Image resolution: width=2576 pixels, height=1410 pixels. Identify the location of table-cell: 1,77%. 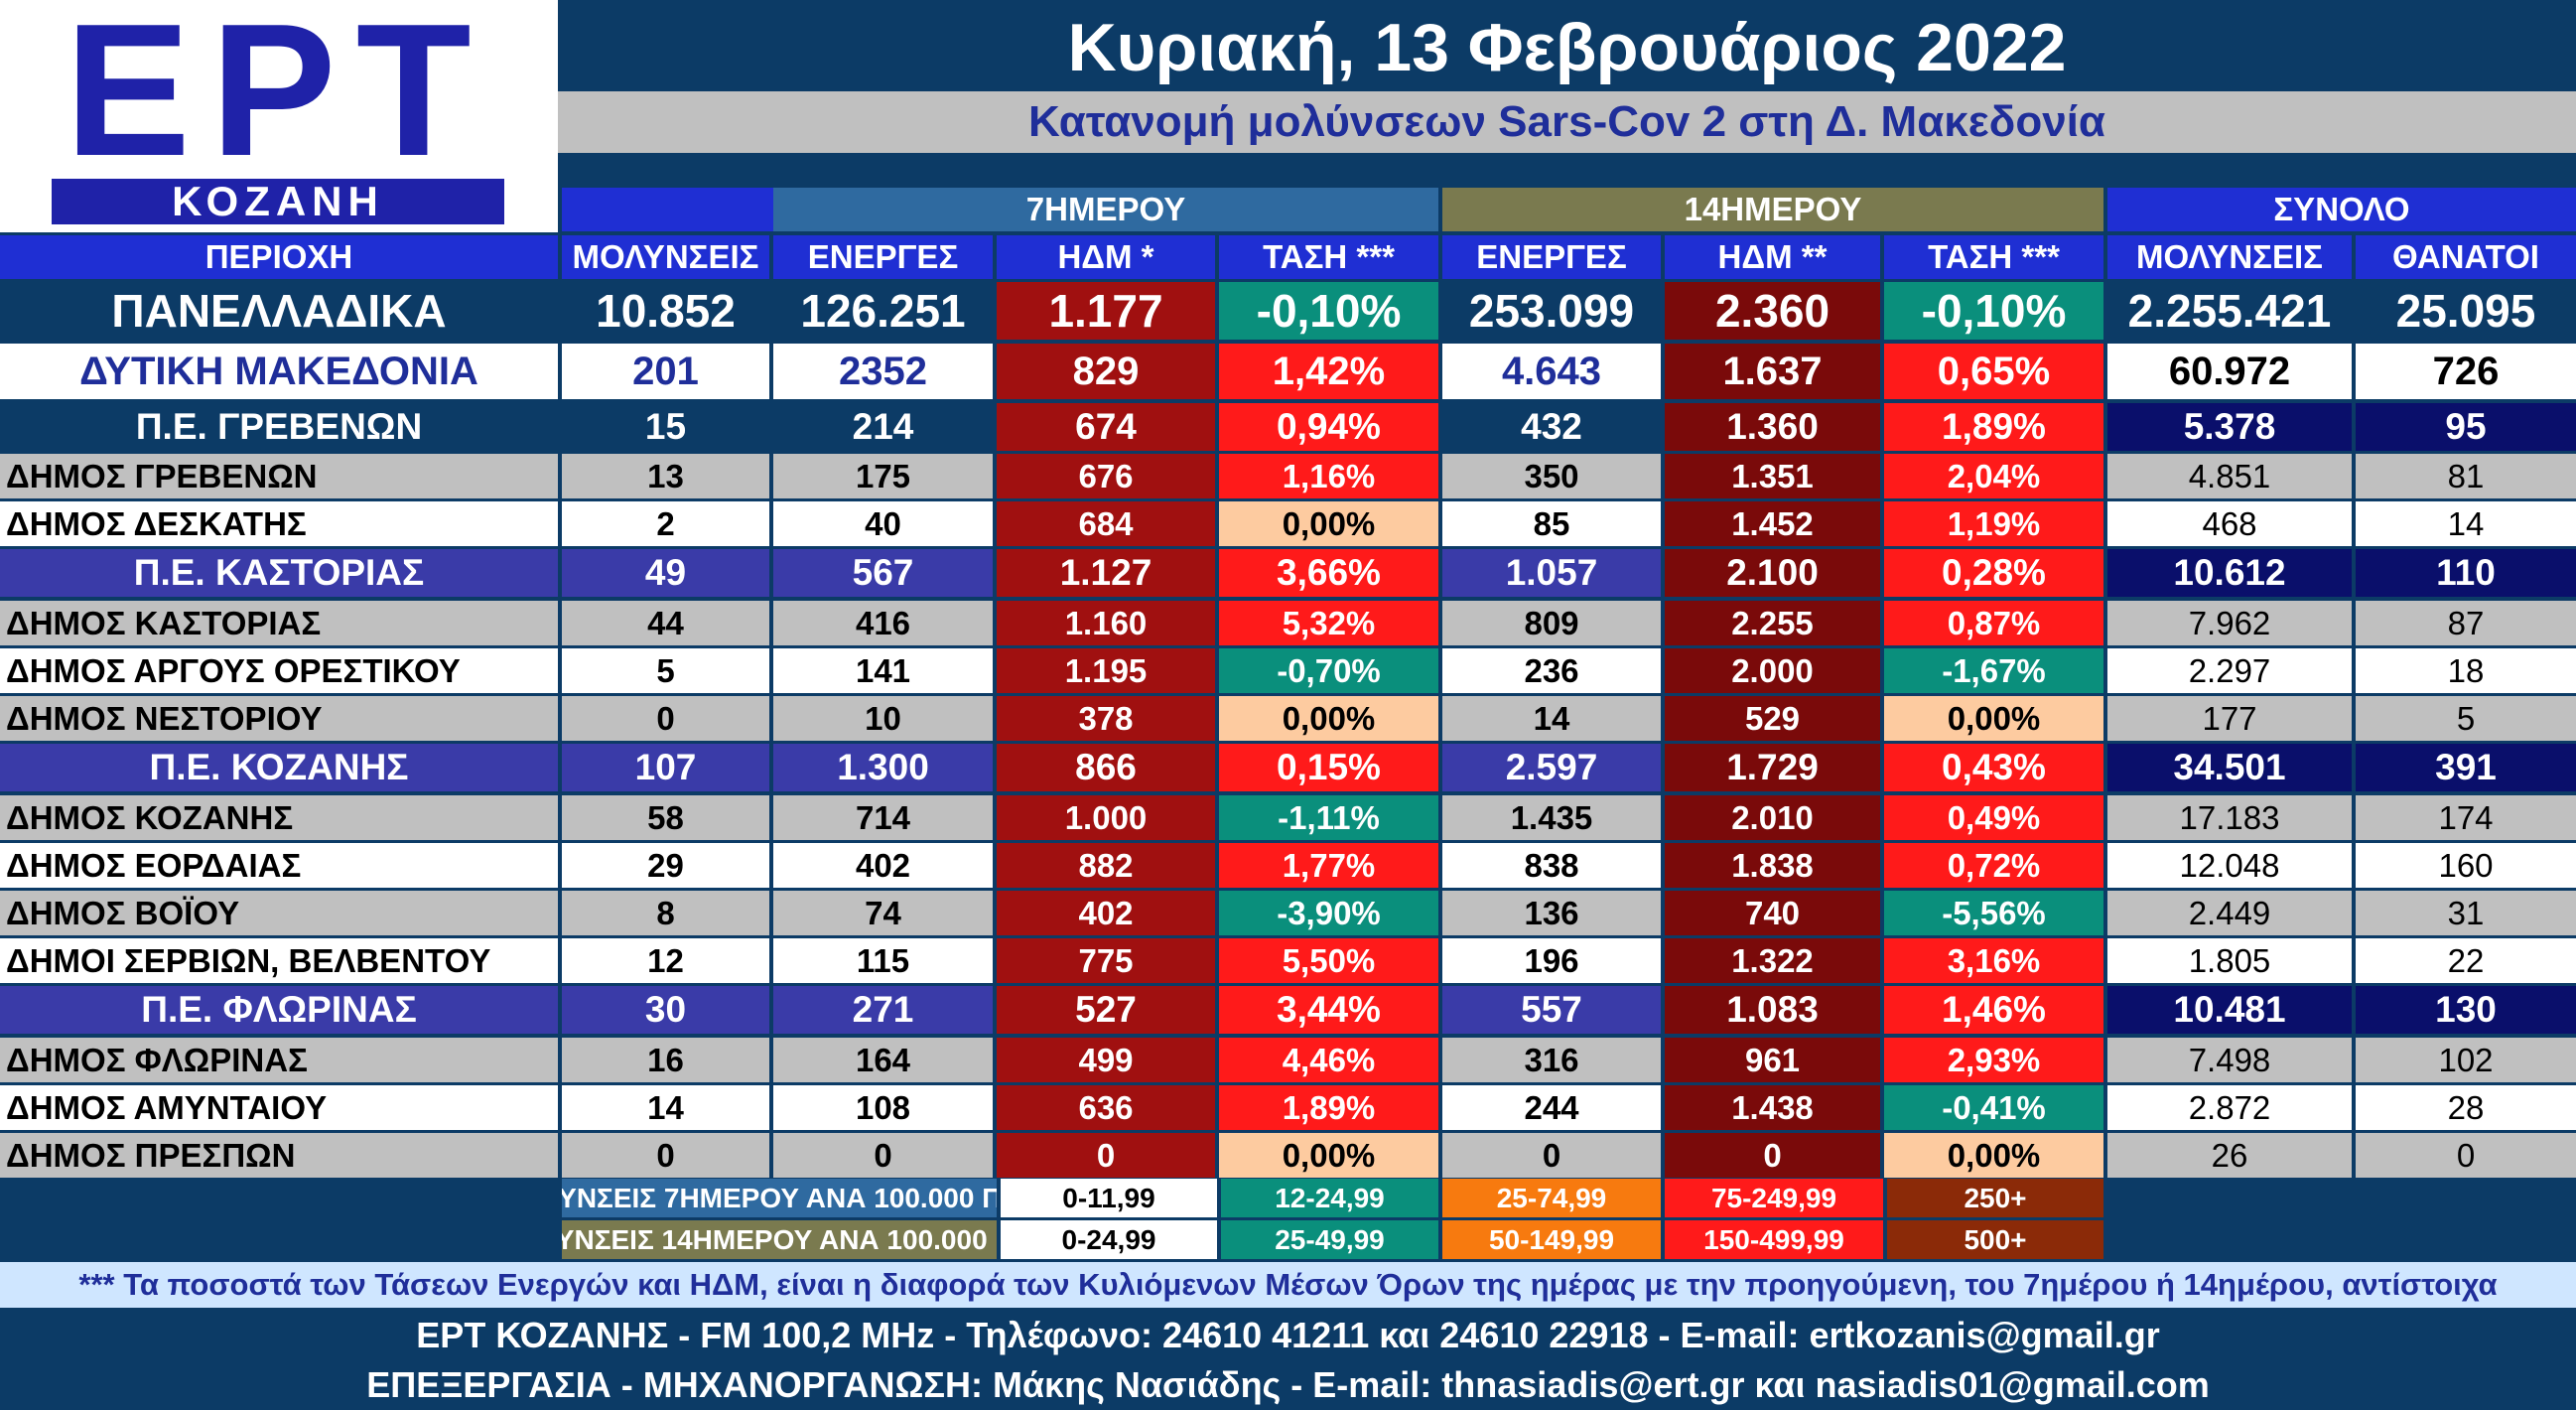
(1328, 865).